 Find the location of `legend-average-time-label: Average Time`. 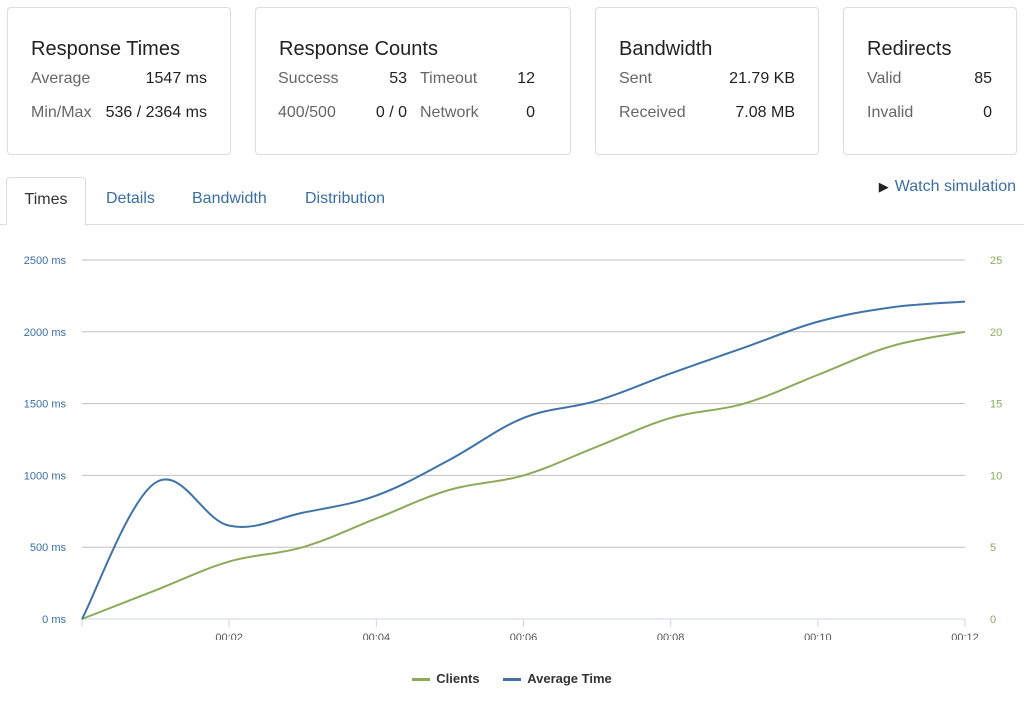

legend-average-time-label: Average Time is located at coordinates (569, 678).